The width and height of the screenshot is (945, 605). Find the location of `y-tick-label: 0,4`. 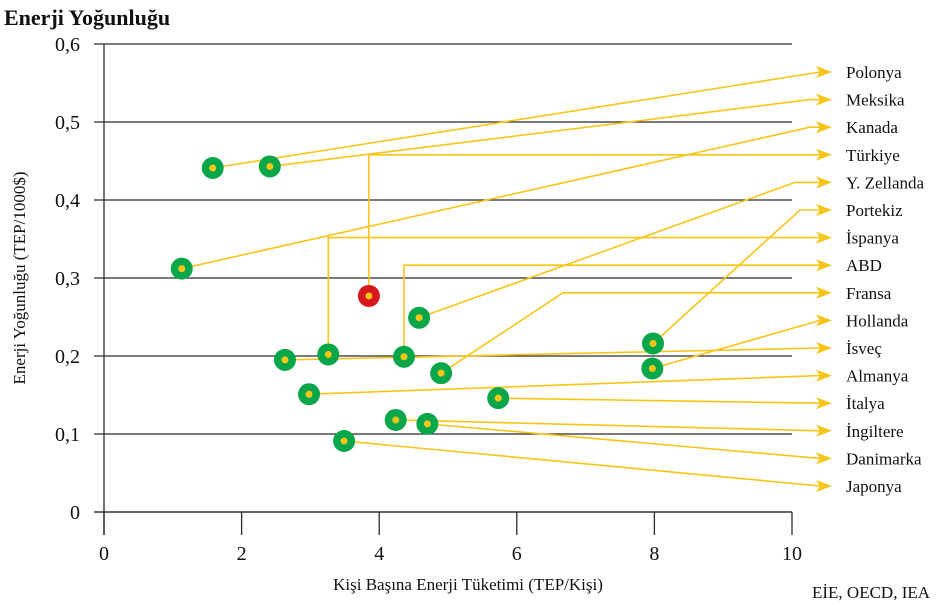

y-tick-label: 0,4 is located at coordinates (67, 201).